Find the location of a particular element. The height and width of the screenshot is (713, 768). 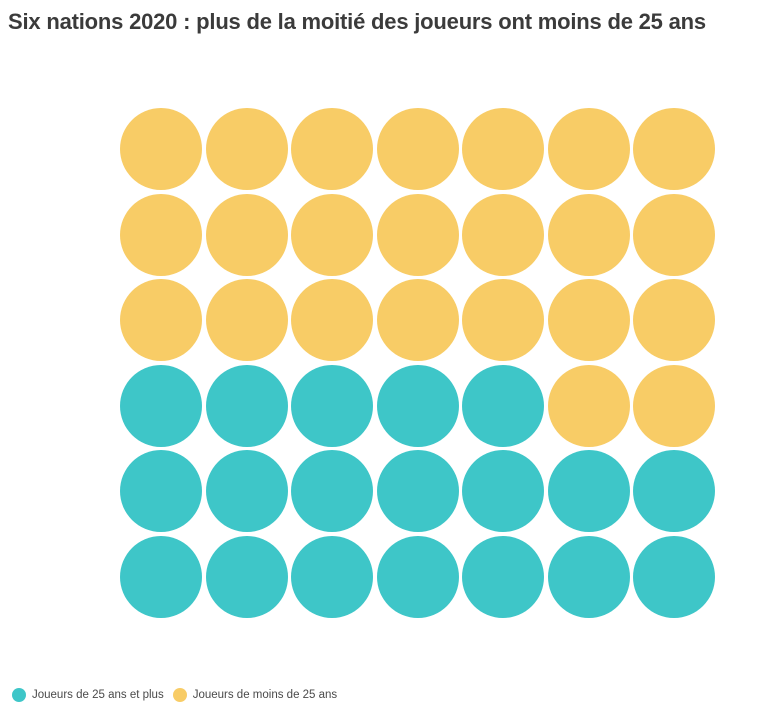

legend-dot-moins-25-icon is located at coordinates (179, 695).